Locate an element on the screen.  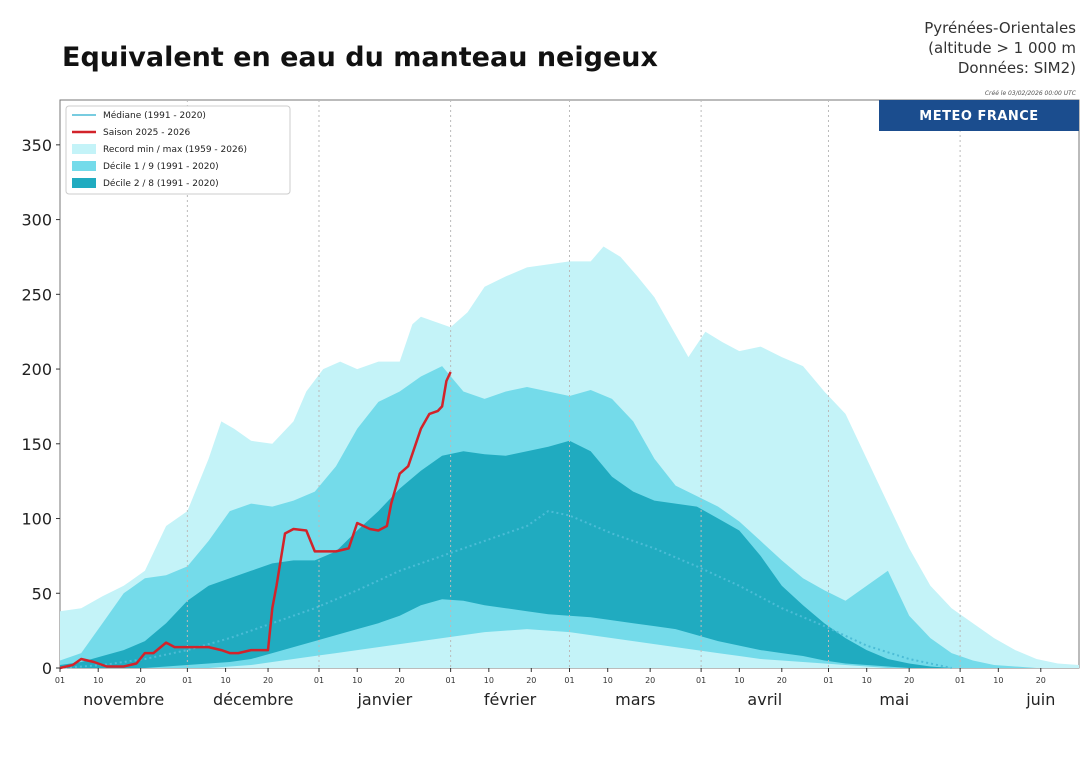
chart-title: Equivalent en eau du manteau neigeux is located at coordinates (360, 57).